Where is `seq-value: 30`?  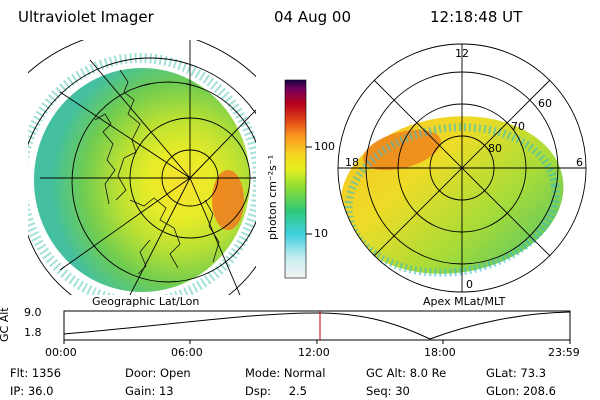
seq-value: 30 is located at coordinates (402, 391).